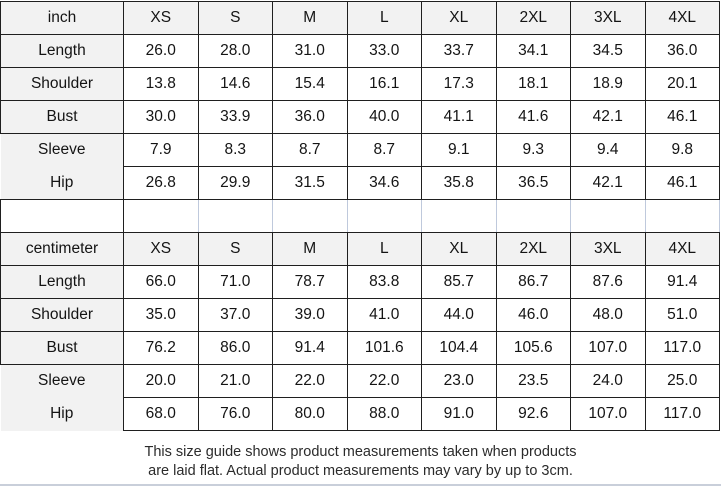 The height and width of the screenshot is (487, 721). What do you see at coordinates (533, 183) in the screenshot?
I see `value-cell: 36.5` at bounding box center [533, 183].